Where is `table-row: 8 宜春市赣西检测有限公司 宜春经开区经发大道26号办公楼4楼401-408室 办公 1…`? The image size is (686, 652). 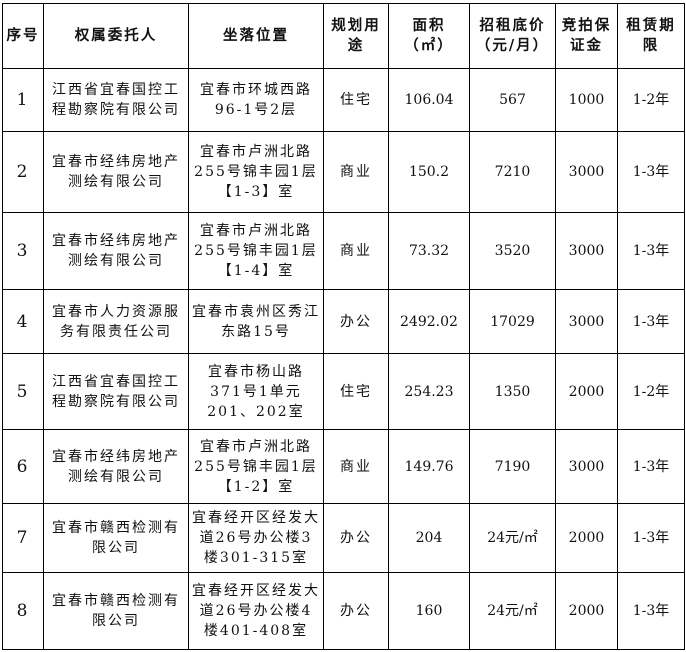 table-row: 8 宜春市赣西检测有限公司 宜春经开区经发大道26号办公楼4楼401-408室 办公 1… is located at coordinates (343, 611).